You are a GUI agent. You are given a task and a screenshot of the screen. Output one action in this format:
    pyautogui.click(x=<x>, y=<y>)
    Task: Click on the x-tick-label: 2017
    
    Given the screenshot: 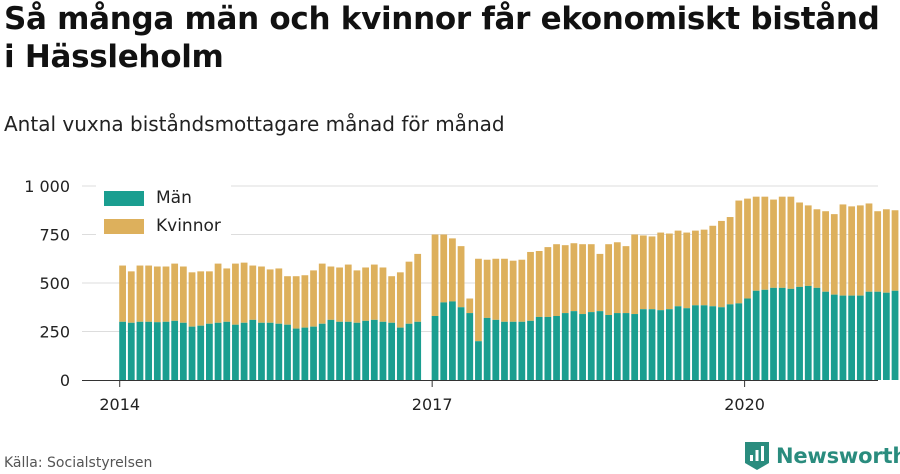 What is the action you would take?
    pyautogui.click(x=432, y=404)
    